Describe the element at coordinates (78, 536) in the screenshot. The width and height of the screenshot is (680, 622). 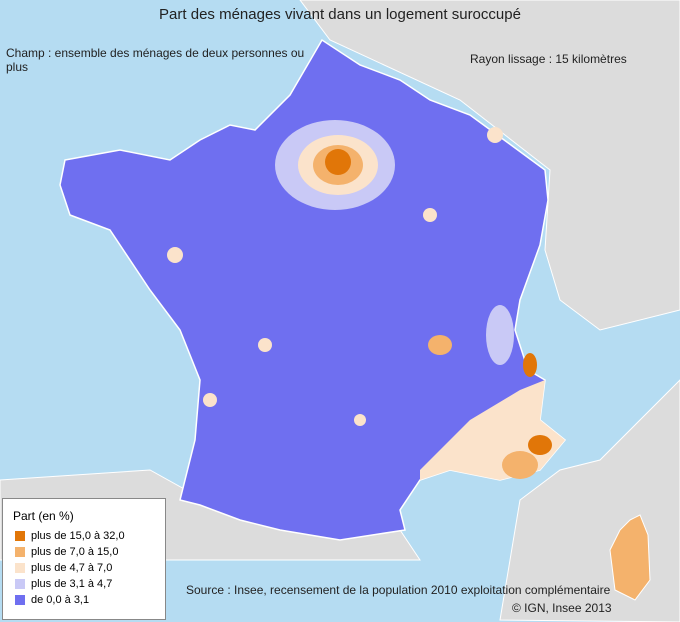
I see `legend-label: plus de 15,0 à 32,0` at that location.